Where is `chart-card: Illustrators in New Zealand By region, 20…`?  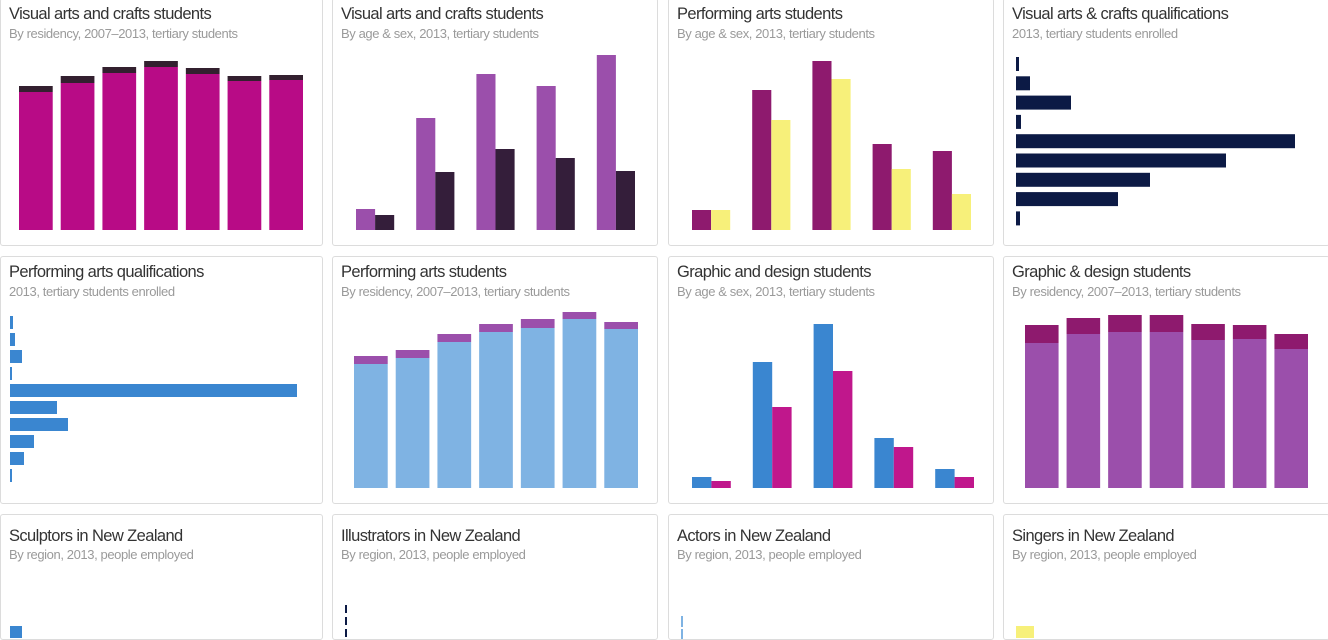 chart-card: Illustrators in New Zealand By region, 20… is located at coordinates (495, 577).